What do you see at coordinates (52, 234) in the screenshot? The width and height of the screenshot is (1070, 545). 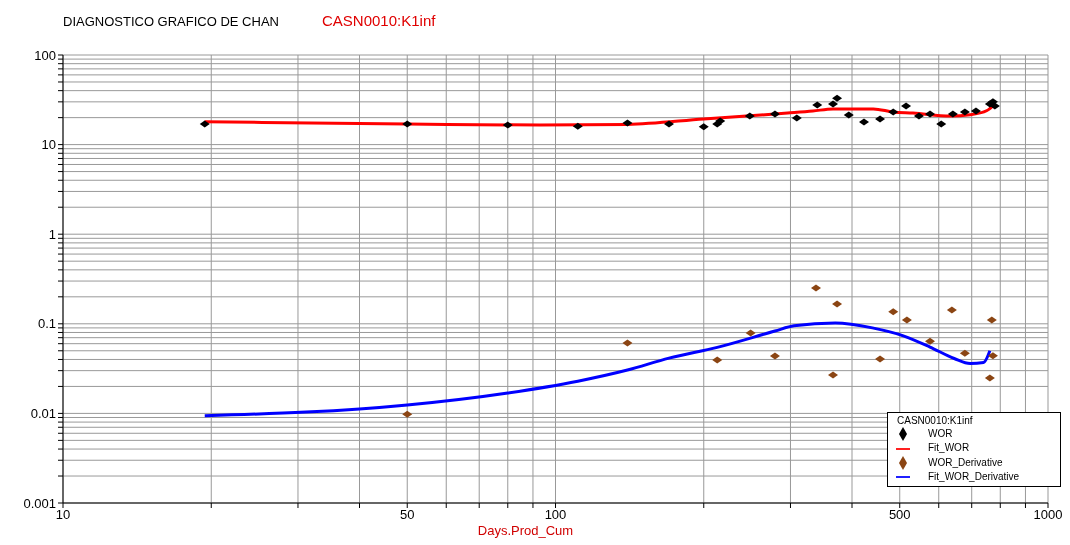 I see `y-tick-label: 1` at bounding box center [52, 234].